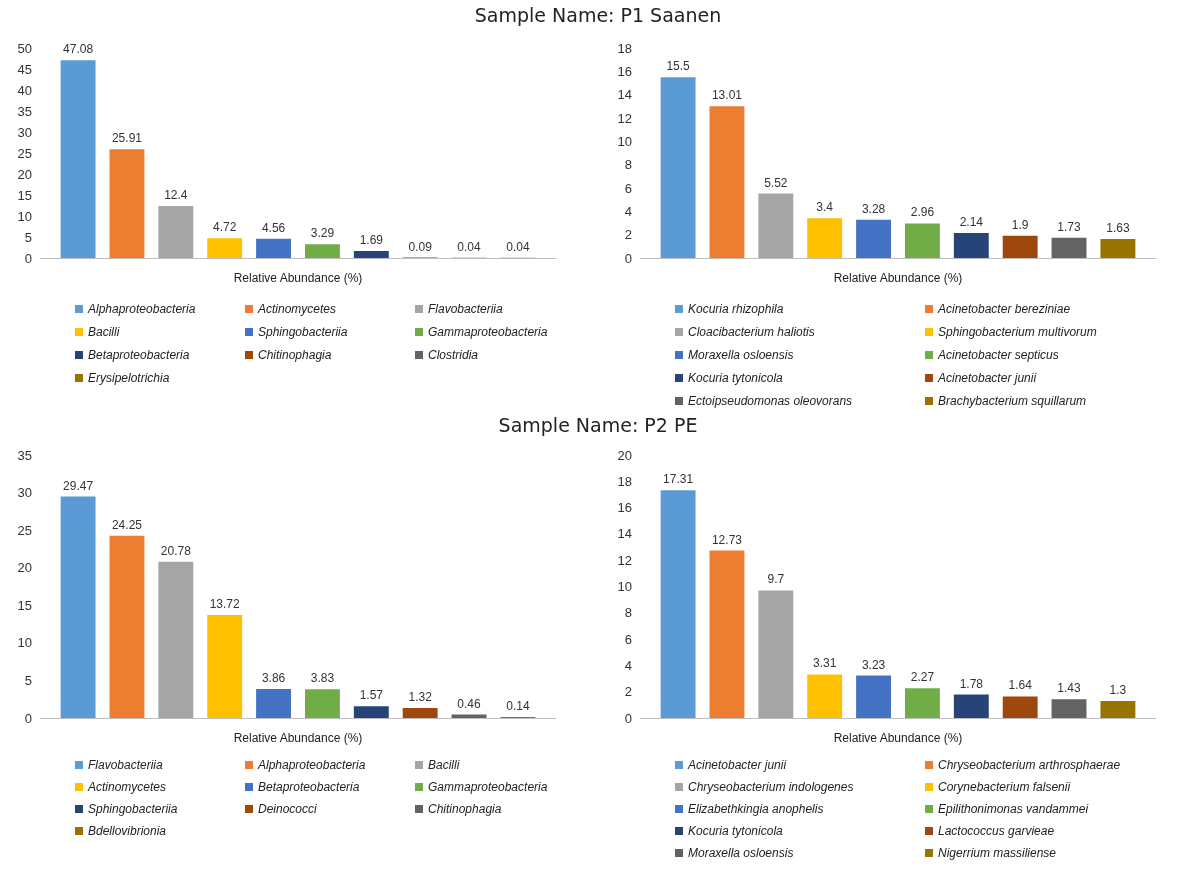 The height and width of the screenshot is (875, 1196). I want to click on data-label: 1.63, so click(1118, 227).